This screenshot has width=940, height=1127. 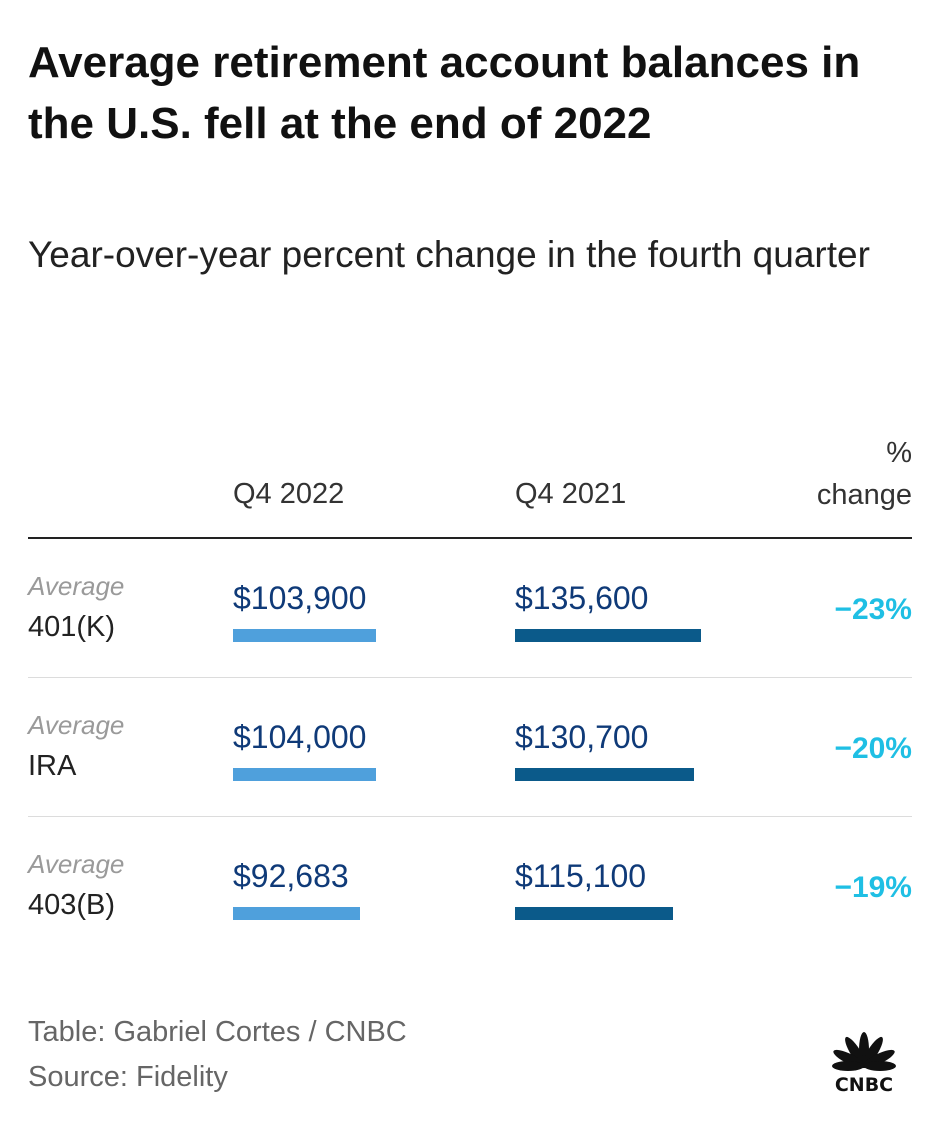 I want to click on change-401k: −23%, so click(x=873, y=609).